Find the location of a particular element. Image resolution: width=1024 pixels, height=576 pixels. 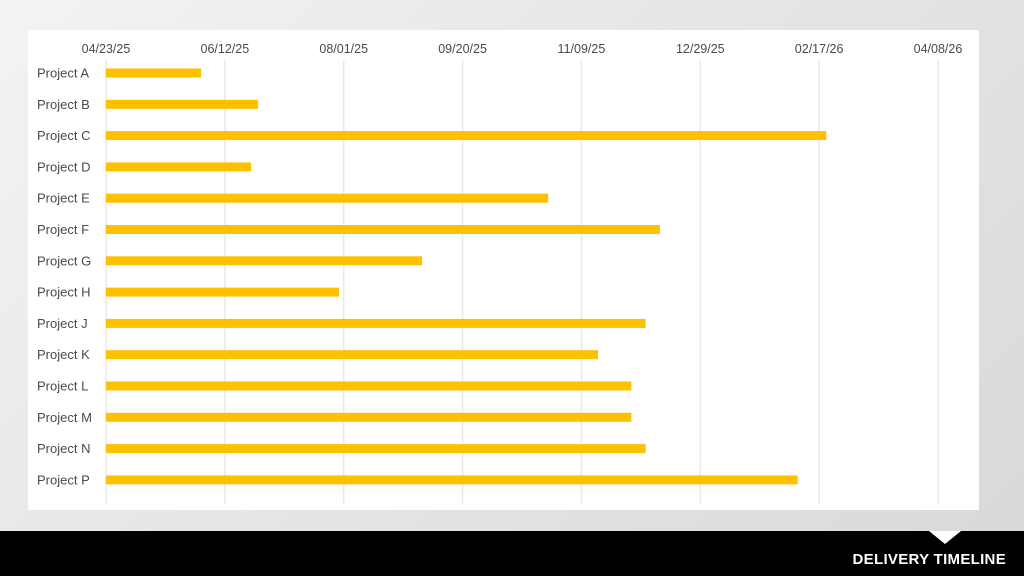

x-tick-label: 11/09/25 is located at coordinates (582, 49).